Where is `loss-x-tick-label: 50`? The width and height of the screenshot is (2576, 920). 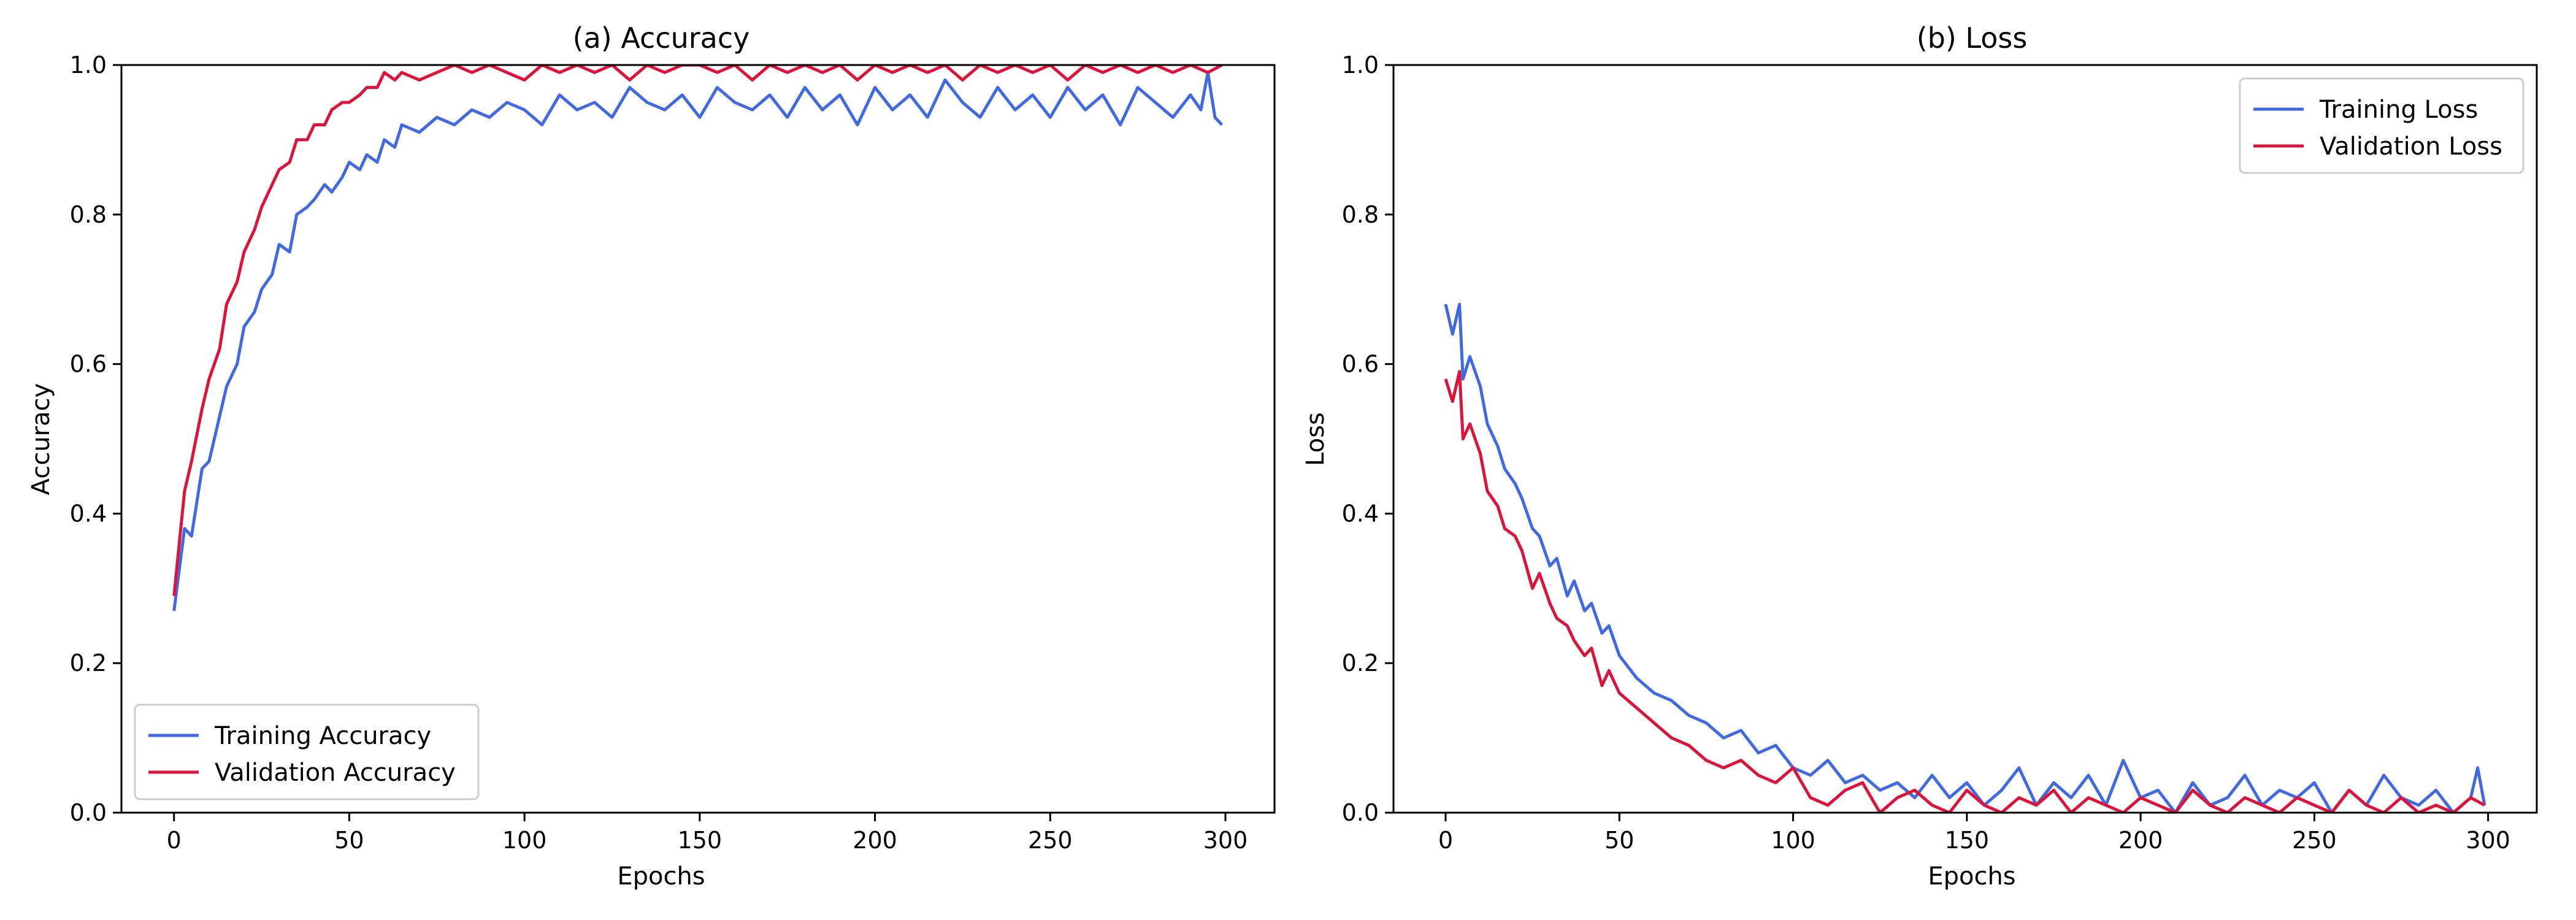 loss-x-tick-label: 50 is located at coordinates (1619, 840).